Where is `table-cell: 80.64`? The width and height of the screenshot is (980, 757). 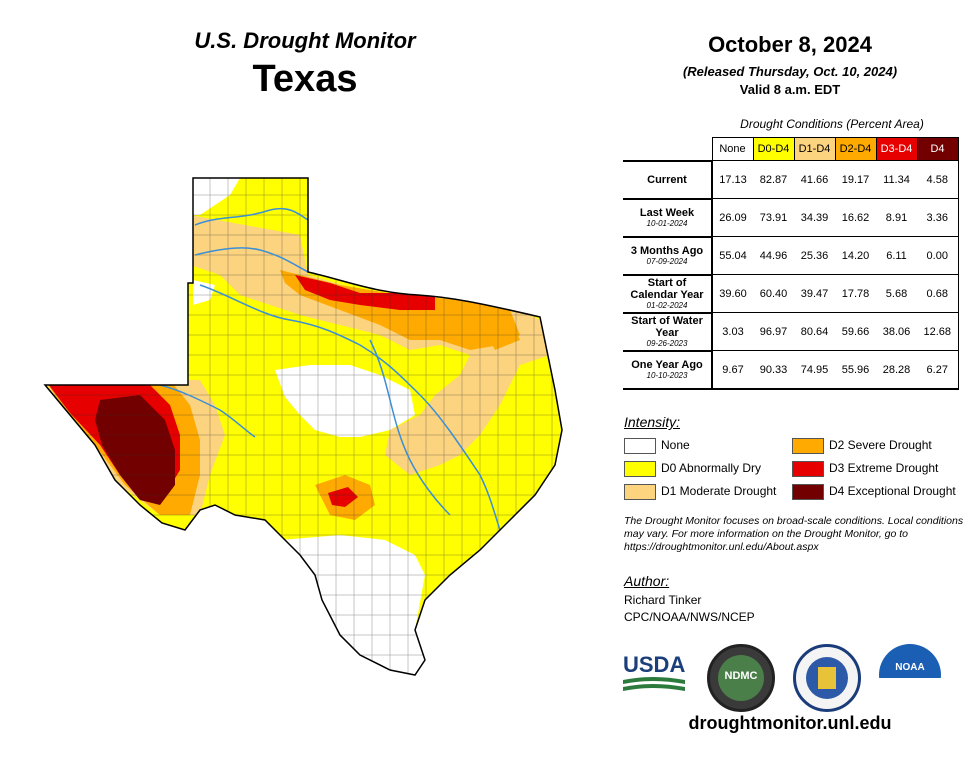
table-cell: 80.64 is located at coordinates (814, 331).